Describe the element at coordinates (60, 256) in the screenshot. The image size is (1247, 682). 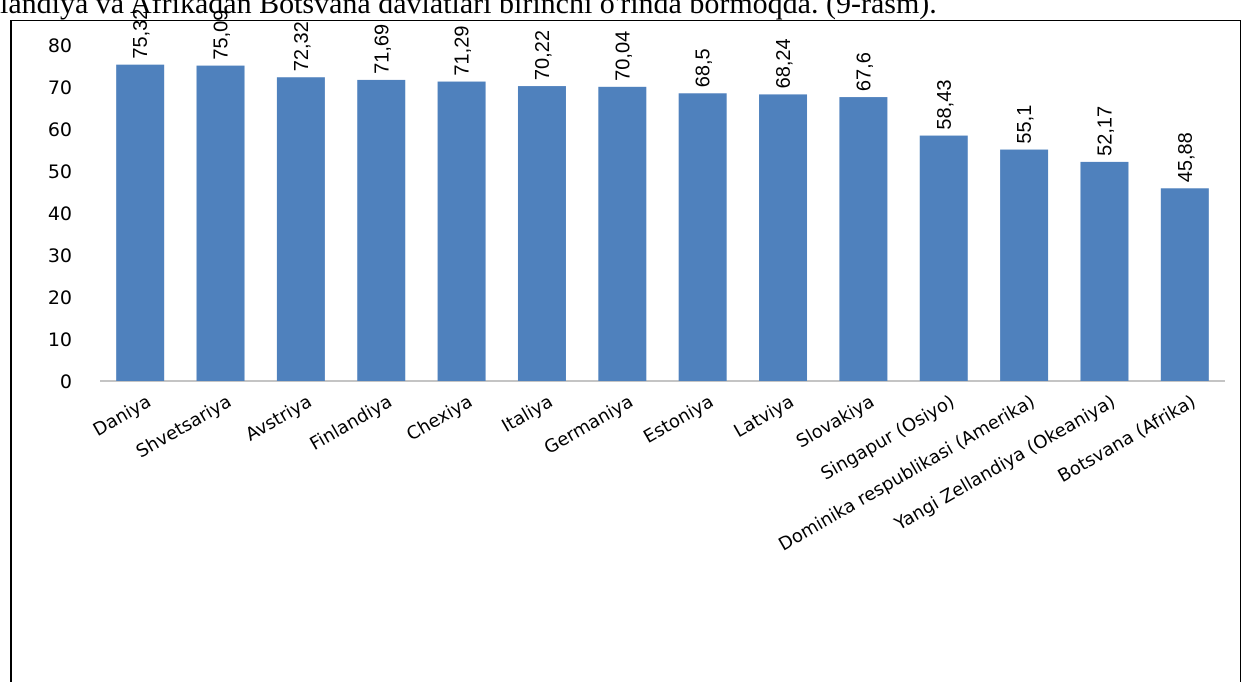
I see `y-tick-label: 30` at that location.